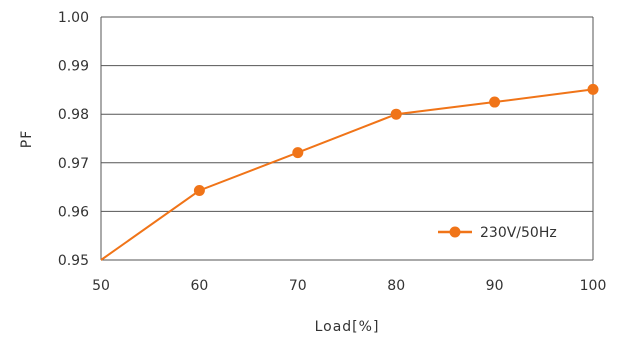  What do you see at coordinates (349, 286) in the screenshot?
I see `x-tick-labels: 50 60 70 80 90 100` at bounding box center [349, 286].